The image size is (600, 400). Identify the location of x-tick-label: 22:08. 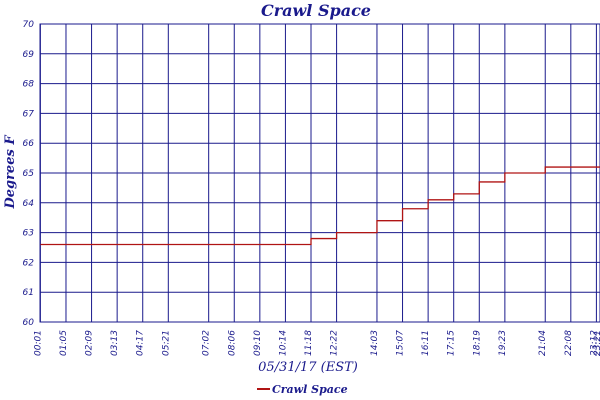
(569, 343).